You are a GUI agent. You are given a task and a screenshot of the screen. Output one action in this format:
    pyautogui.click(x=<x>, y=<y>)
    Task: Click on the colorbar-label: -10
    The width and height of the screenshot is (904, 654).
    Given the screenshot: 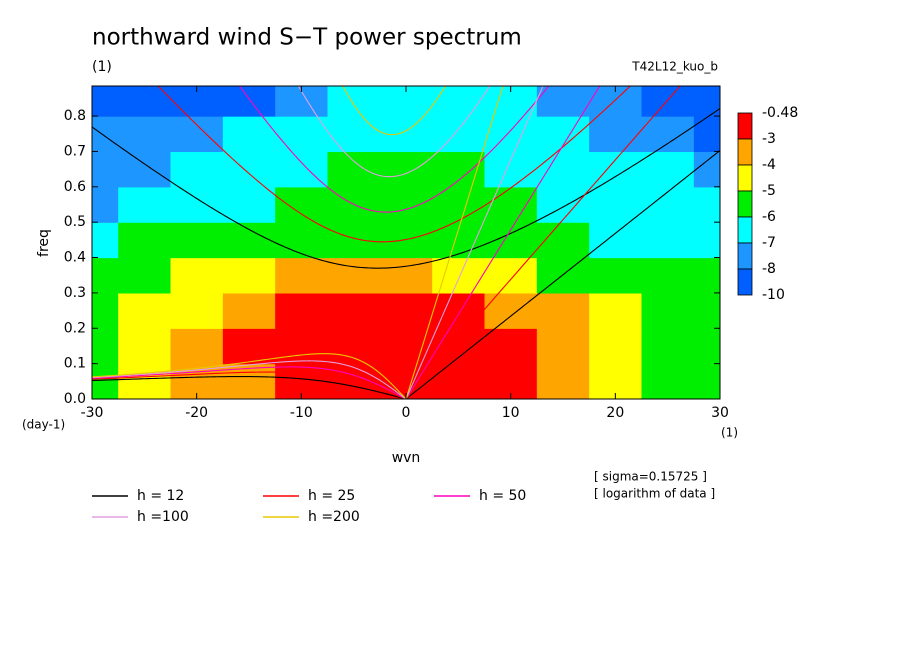 What is the action you would take?
    pyautogui.click(x=773, y=295)
    